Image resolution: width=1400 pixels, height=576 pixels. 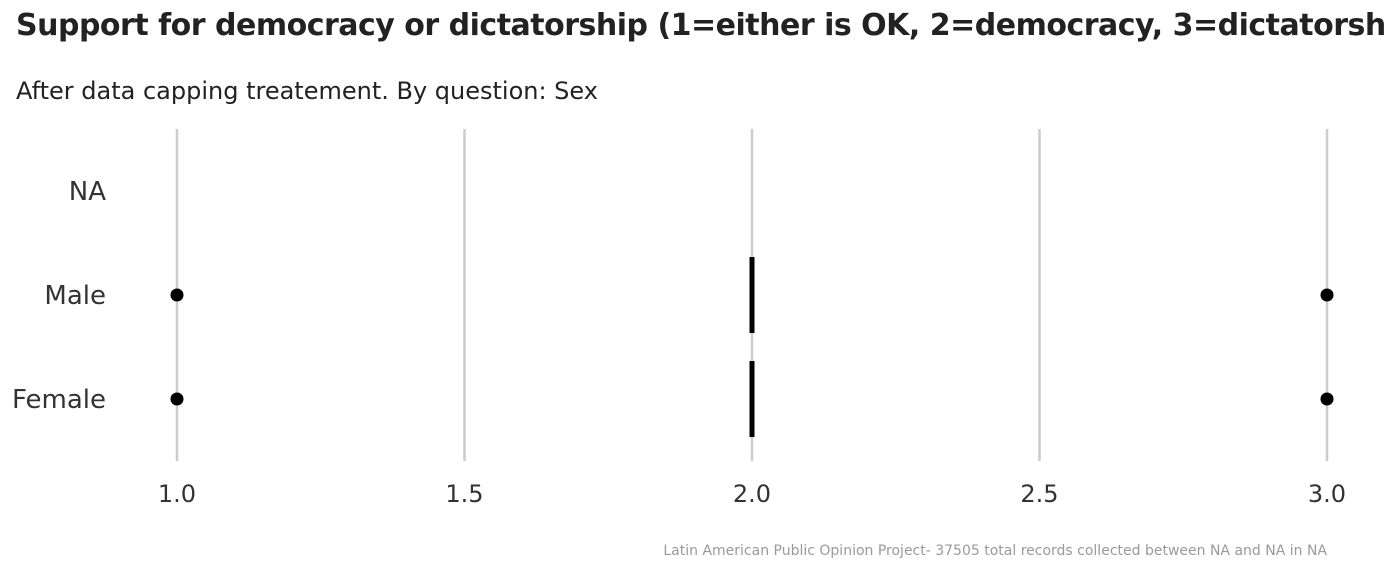 What do you see at coordinates (75, 296) in the screenshot?
I see `y-category-label: Male` at bounding box center [75, 296].